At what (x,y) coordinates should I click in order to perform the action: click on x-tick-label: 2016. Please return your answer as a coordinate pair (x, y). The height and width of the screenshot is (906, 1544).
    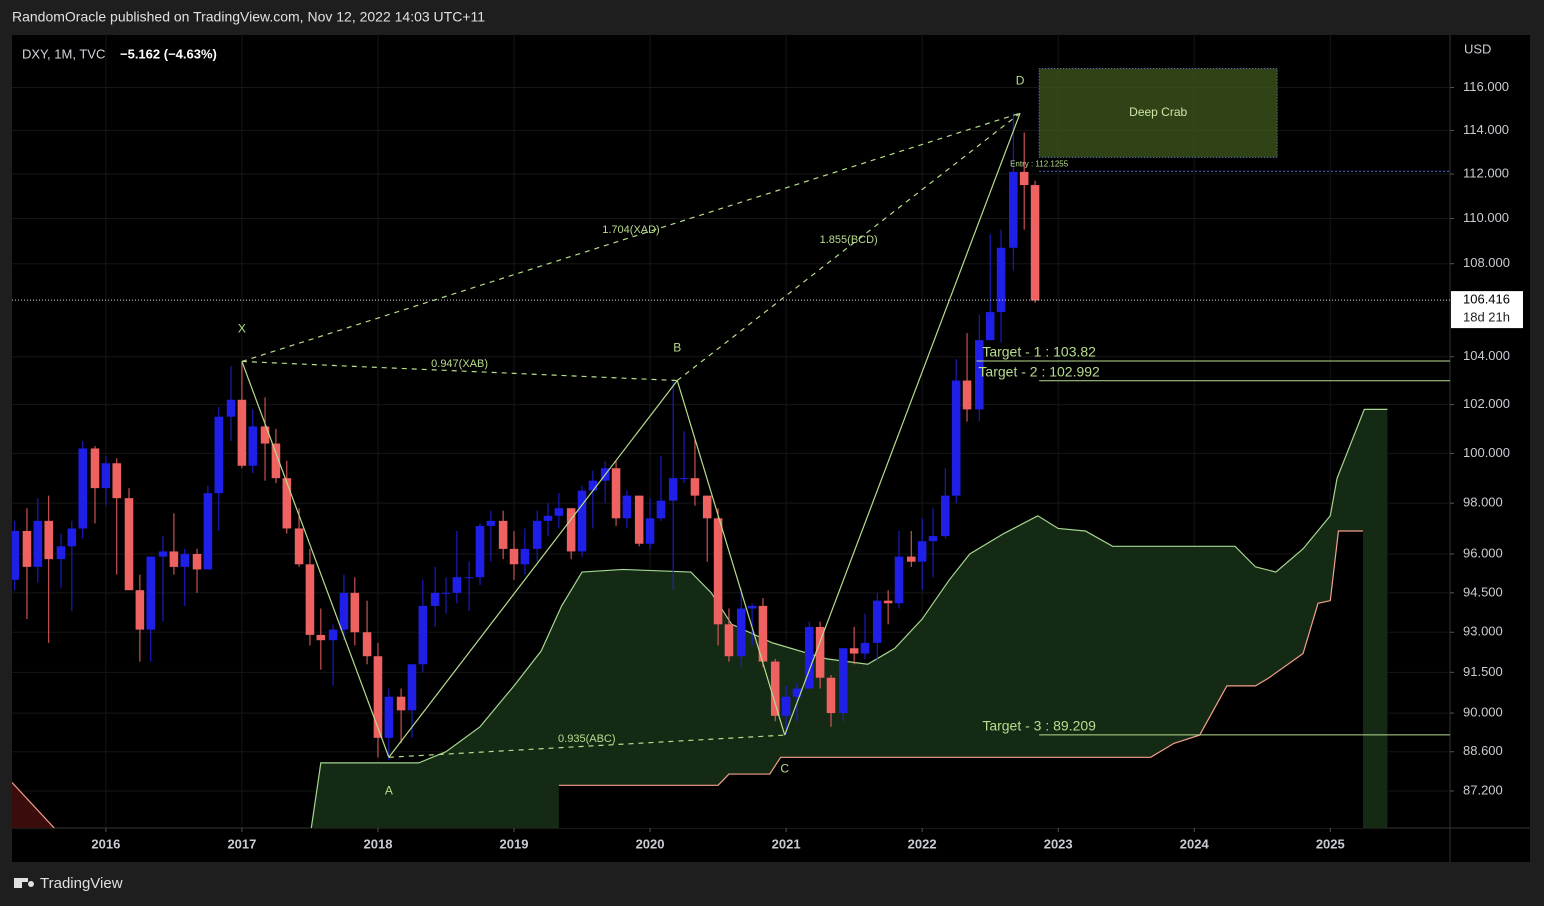
    Looking at the image, I should click on (105, 843).